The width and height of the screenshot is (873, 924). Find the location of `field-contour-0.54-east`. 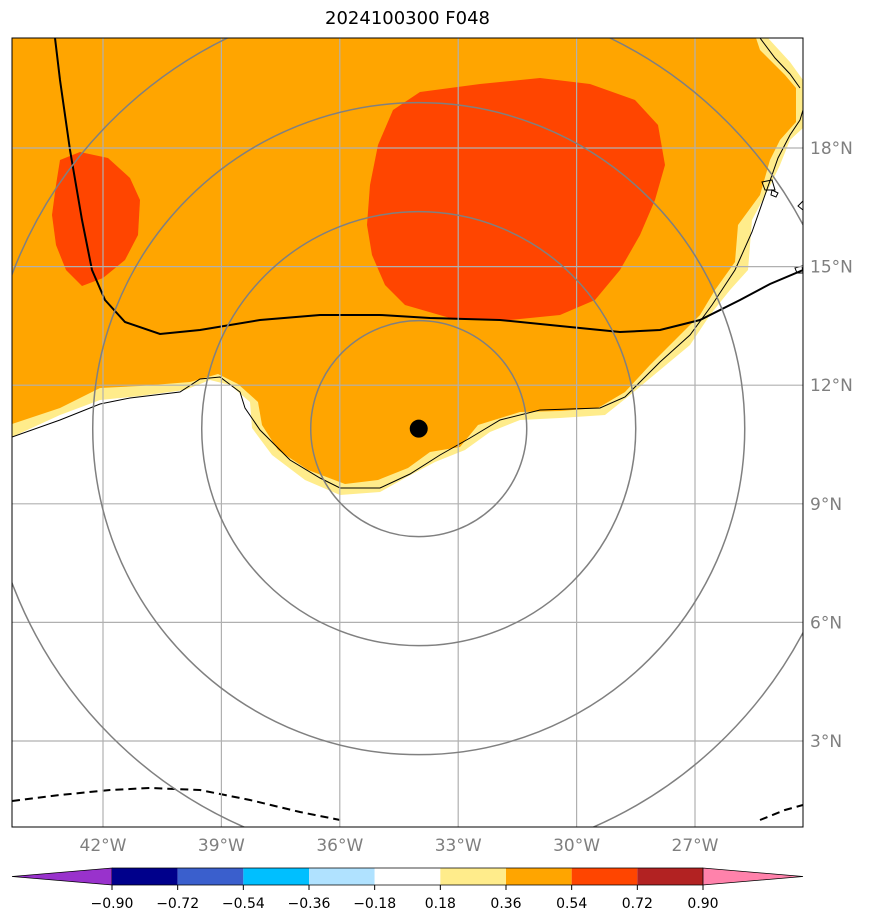

field-contour-0.54-east is located at coordinates (516, 199).